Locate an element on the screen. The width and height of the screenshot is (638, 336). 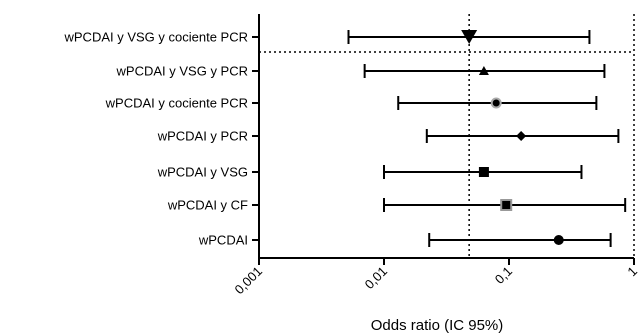
forest-row: wPCDAI y VSG y cociente PCR is located at coordinates (327, 37).